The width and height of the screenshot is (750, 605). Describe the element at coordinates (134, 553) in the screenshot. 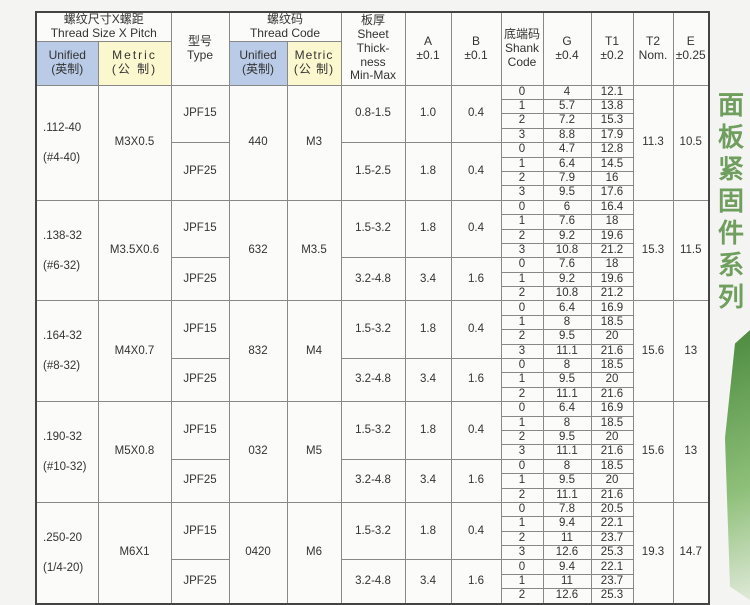

I see `metric-size: M6X1` at that location.